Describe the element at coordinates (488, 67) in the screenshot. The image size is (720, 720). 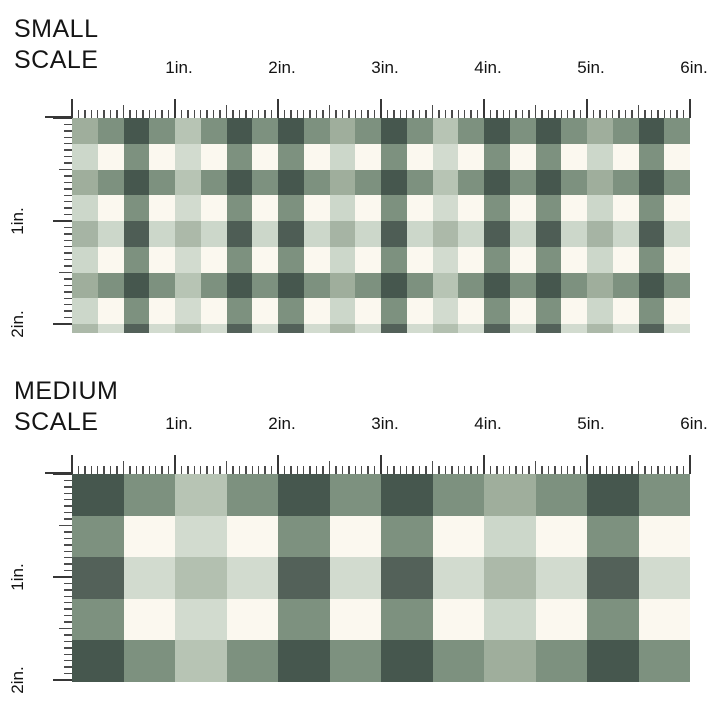
I see `inch-label: 4in.` at that location.